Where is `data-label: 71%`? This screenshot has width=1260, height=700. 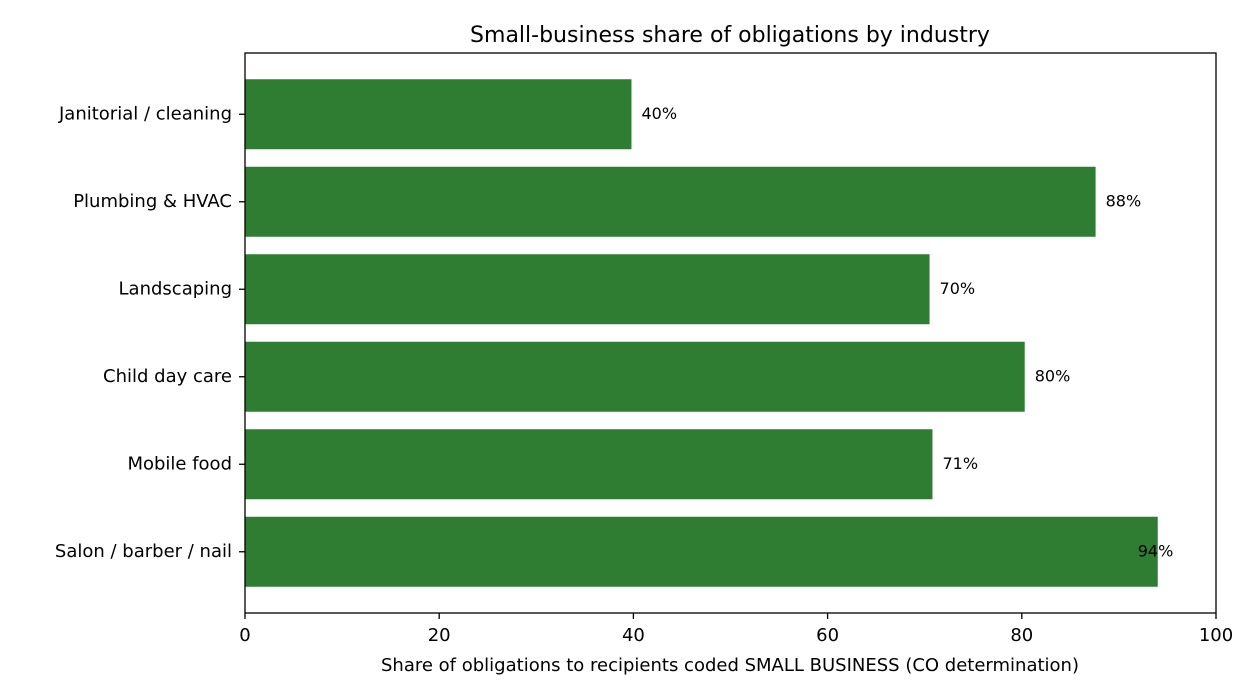
data-label: 71% is located at coordinates (960, 463).